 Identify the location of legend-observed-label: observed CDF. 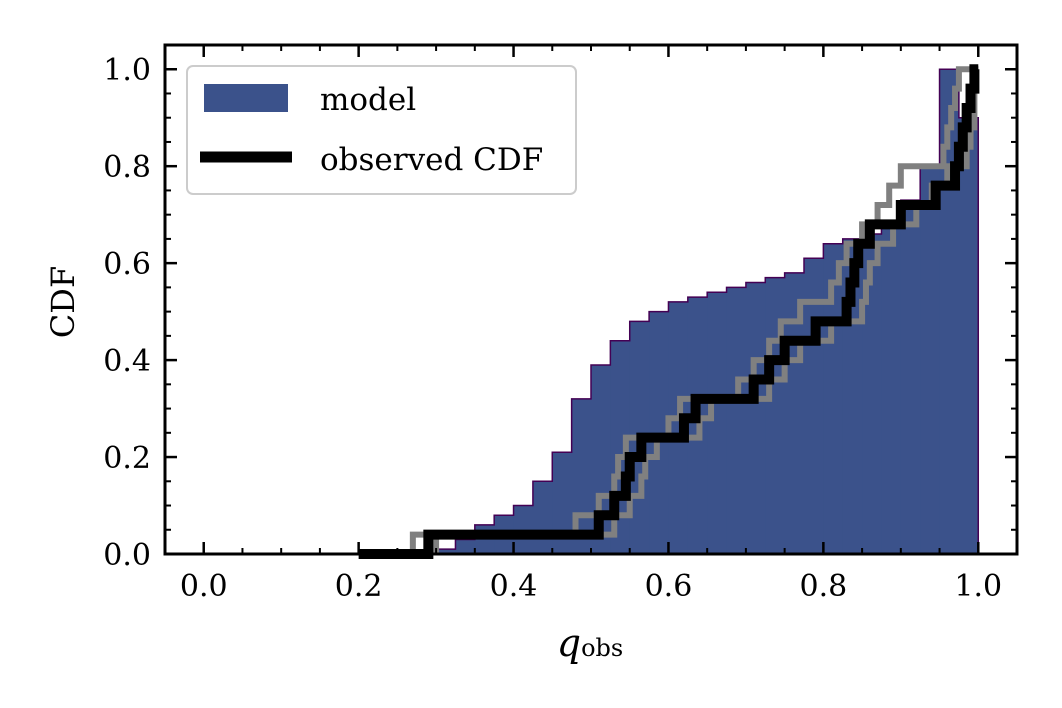
(431, 160).